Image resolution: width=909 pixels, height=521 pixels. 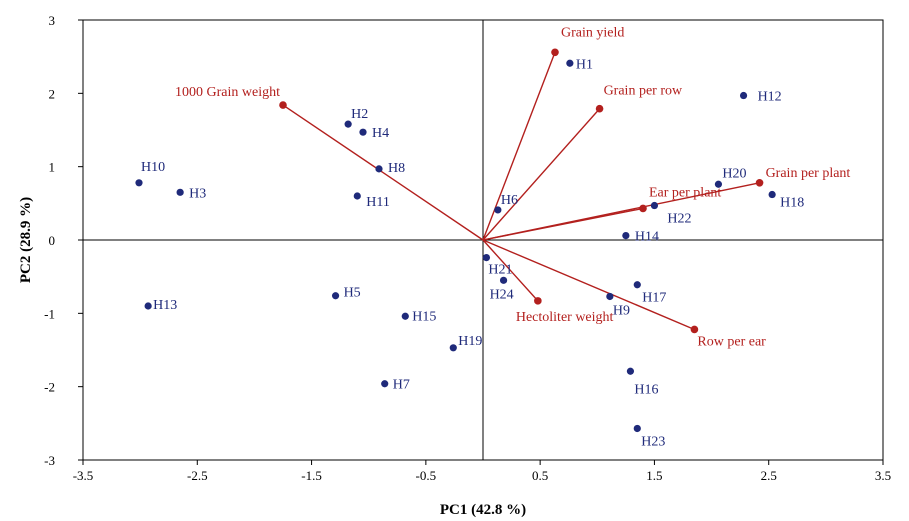 I want to click on y-tick-label: -1, so click(x=49, y=313).